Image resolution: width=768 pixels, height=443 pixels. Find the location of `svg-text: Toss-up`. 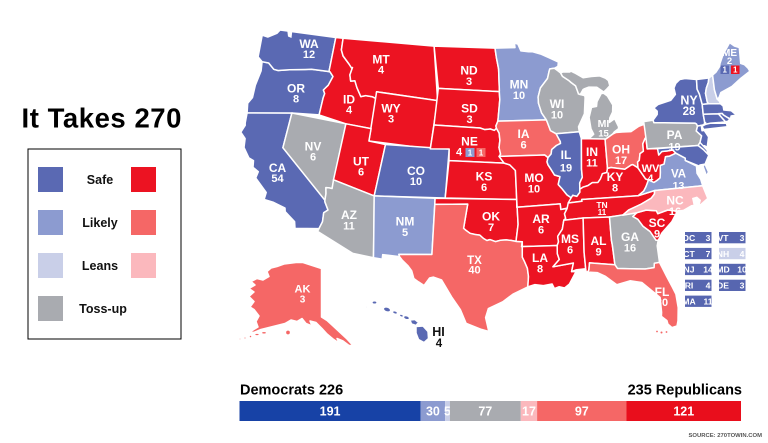

svg-text: Toss-up is located at coordinates (103, 309).